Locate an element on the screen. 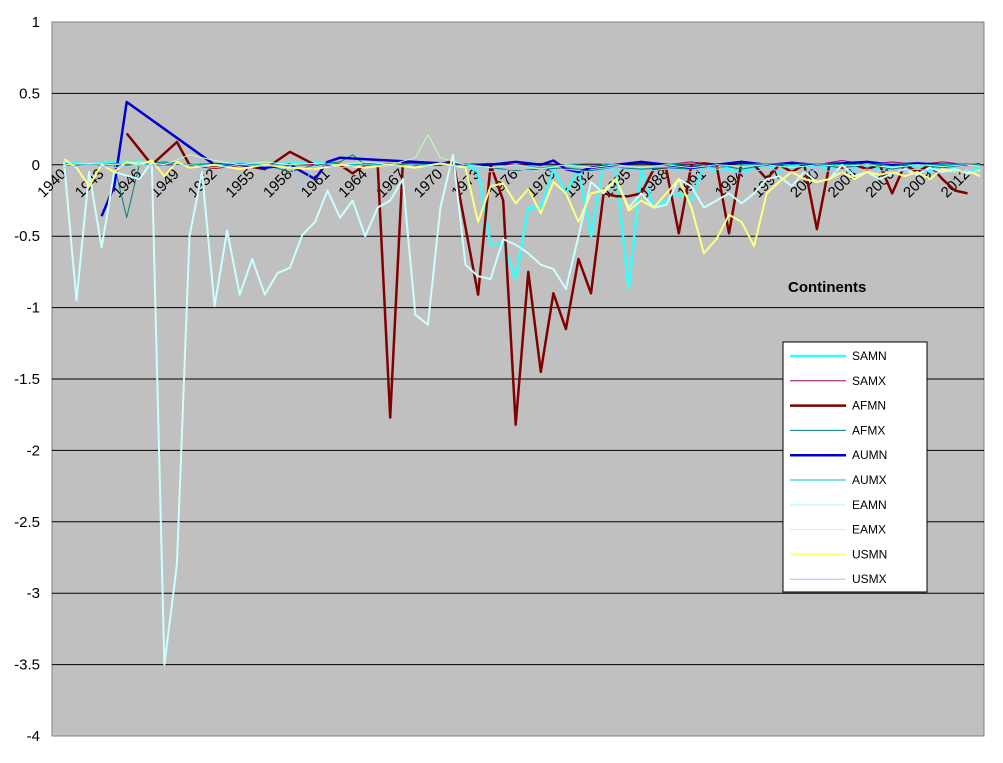  series-line-usmx is located at coordinates (522, 175).